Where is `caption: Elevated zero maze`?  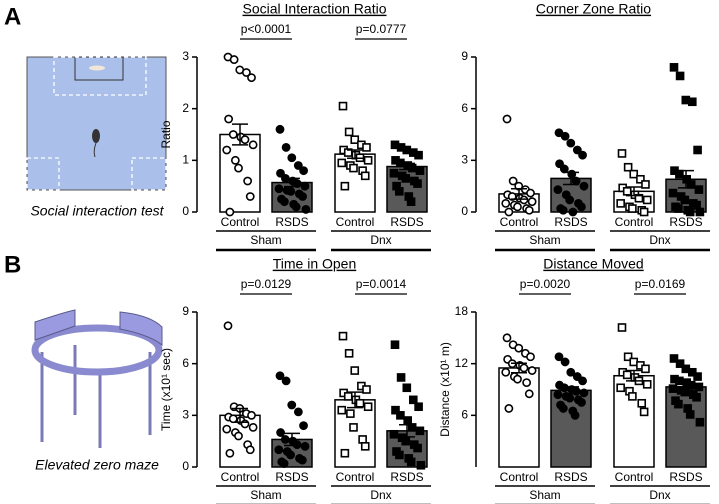 caption: Elevated zero maze is located at coordinates (97, 465).